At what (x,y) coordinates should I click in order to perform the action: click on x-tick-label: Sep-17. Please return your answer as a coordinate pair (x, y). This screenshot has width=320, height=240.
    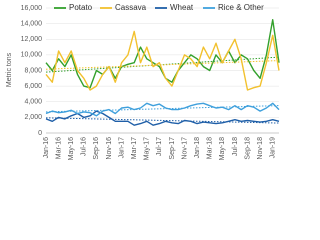
    Looking at the image, I should click on (172, 148).